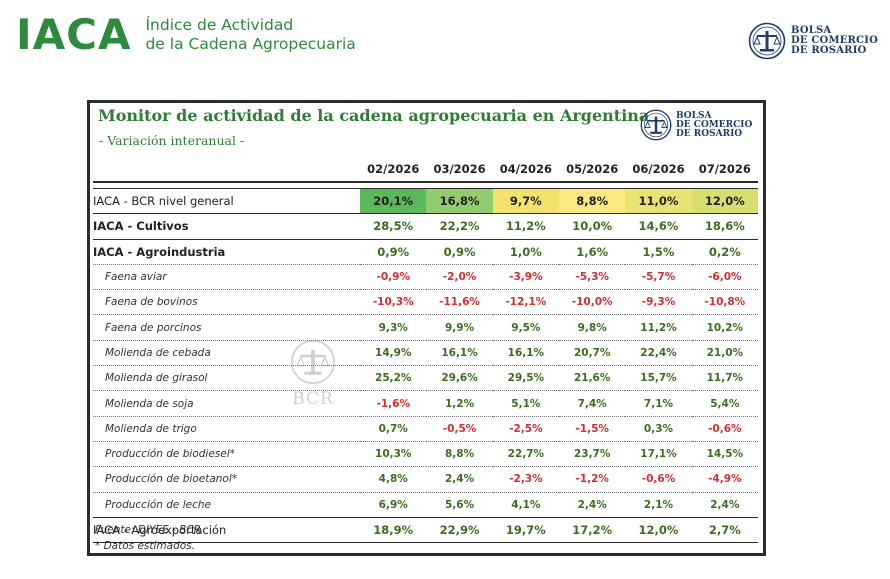 The image size is (890, 579). I want to click on value-cell: 21,0%, so click(724, 353).